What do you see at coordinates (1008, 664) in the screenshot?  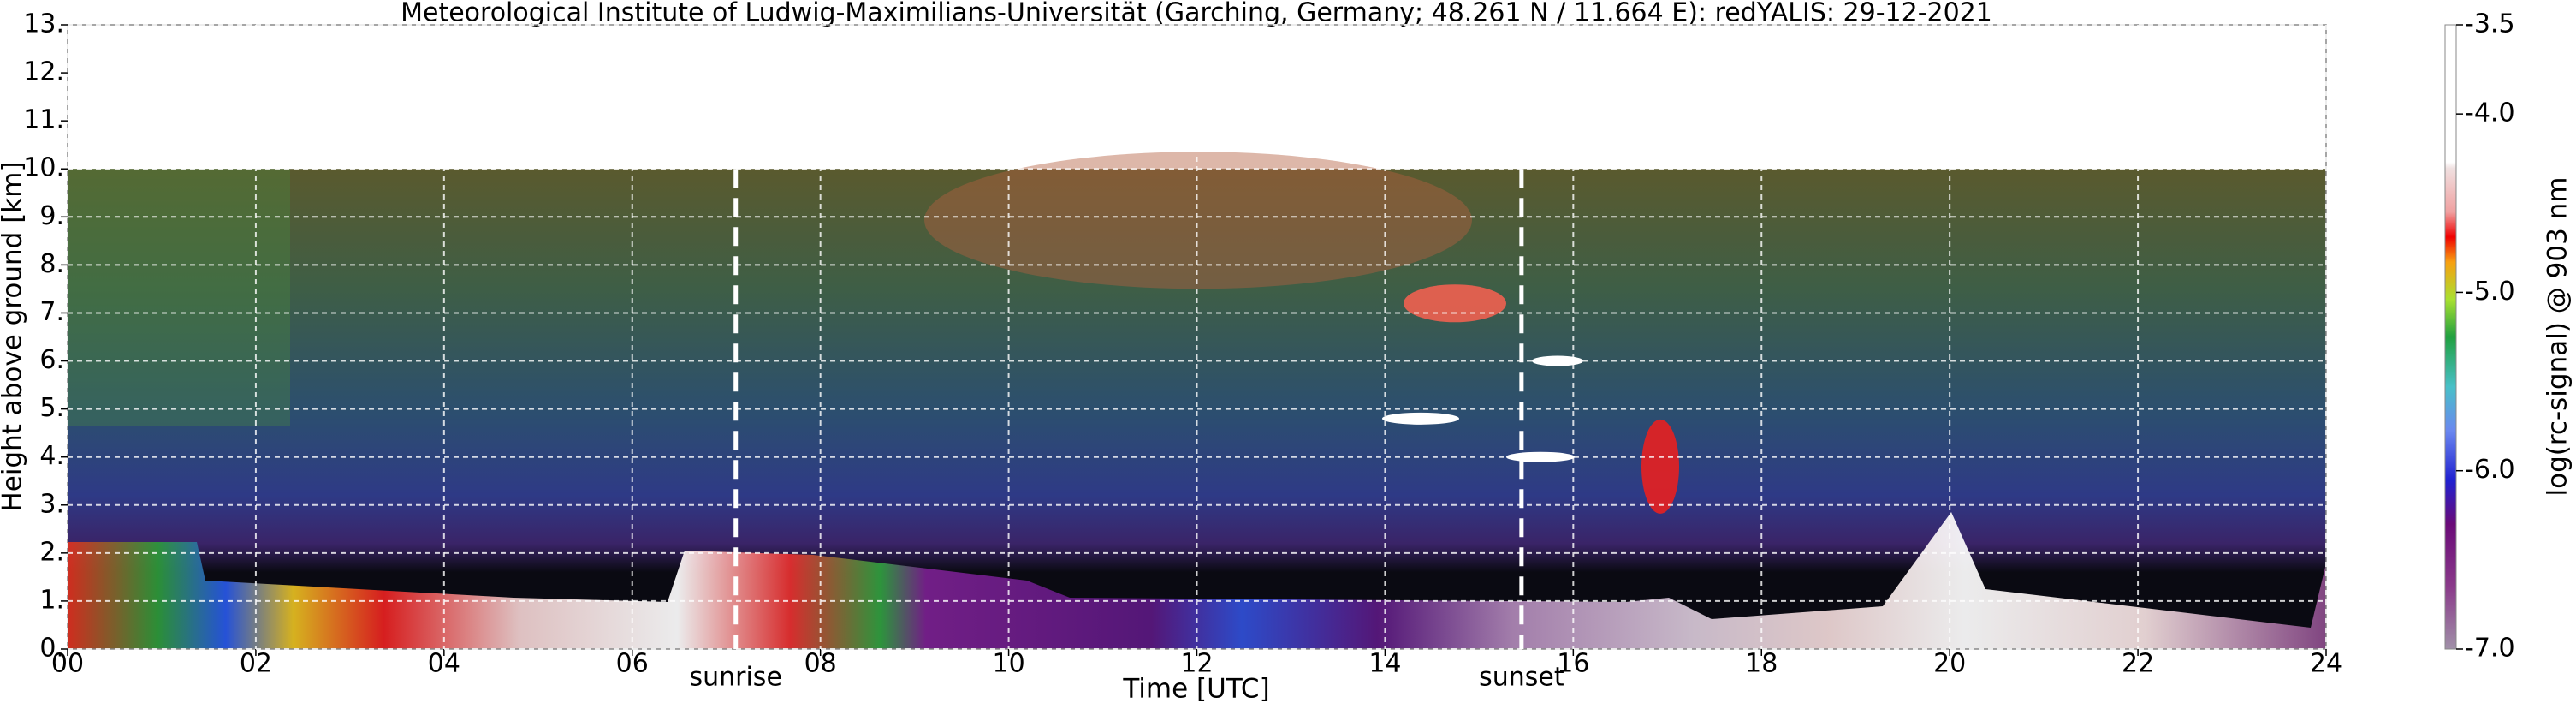 I see `x-tick-label: 10` at bounding box center [1008, 664].